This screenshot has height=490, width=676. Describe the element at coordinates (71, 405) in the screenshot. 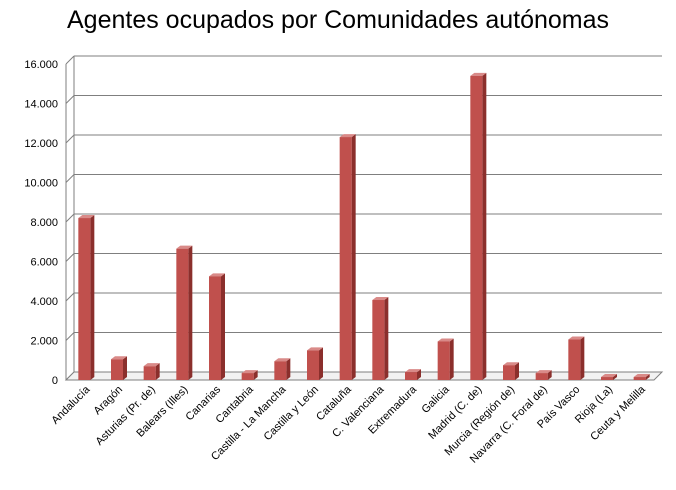

I see `x-tick-label: Andalucía` at that location.